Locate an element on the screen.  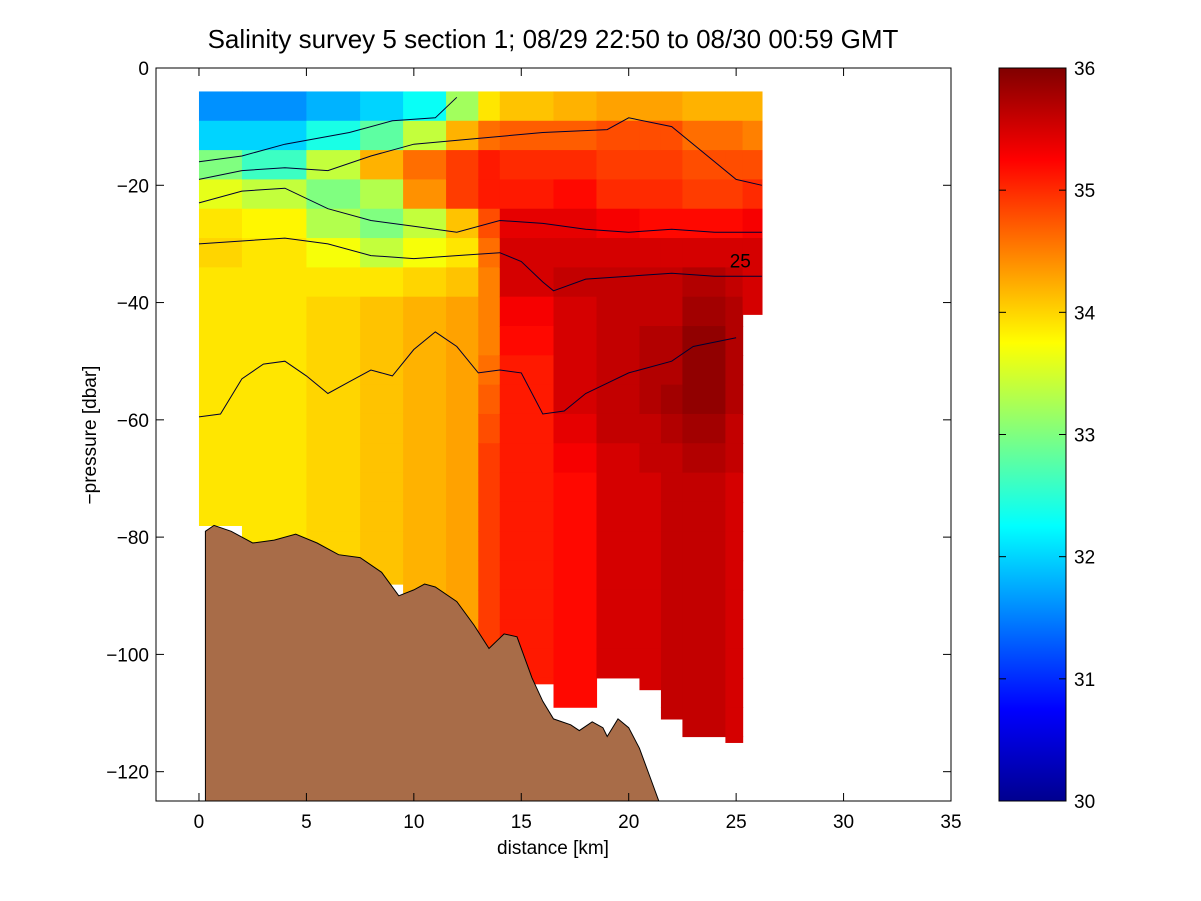
y-tick-label: −60 is located at coordinates (133, 421).